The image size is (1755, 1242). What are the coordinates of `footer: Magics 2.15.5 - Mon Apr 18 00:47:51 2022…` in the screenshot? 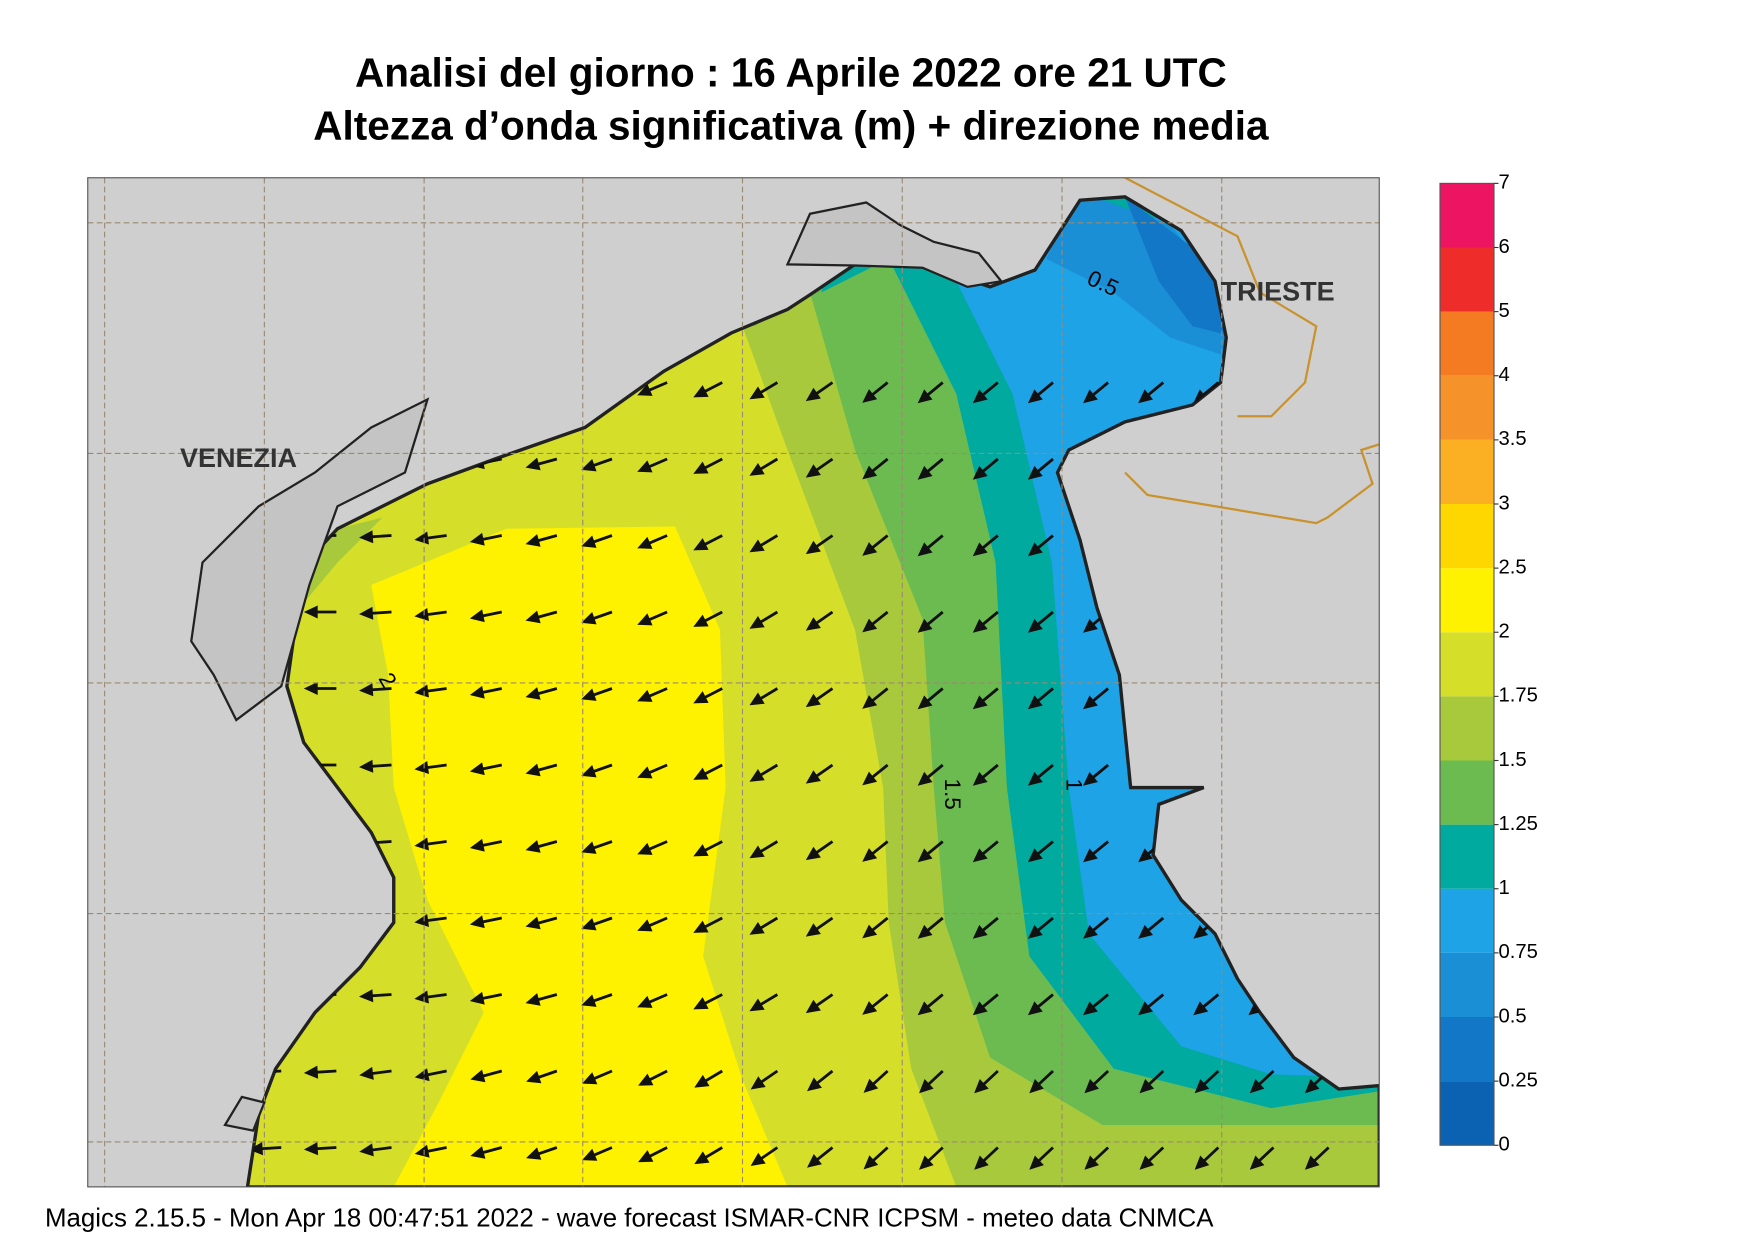 It's located at (629, 1218).